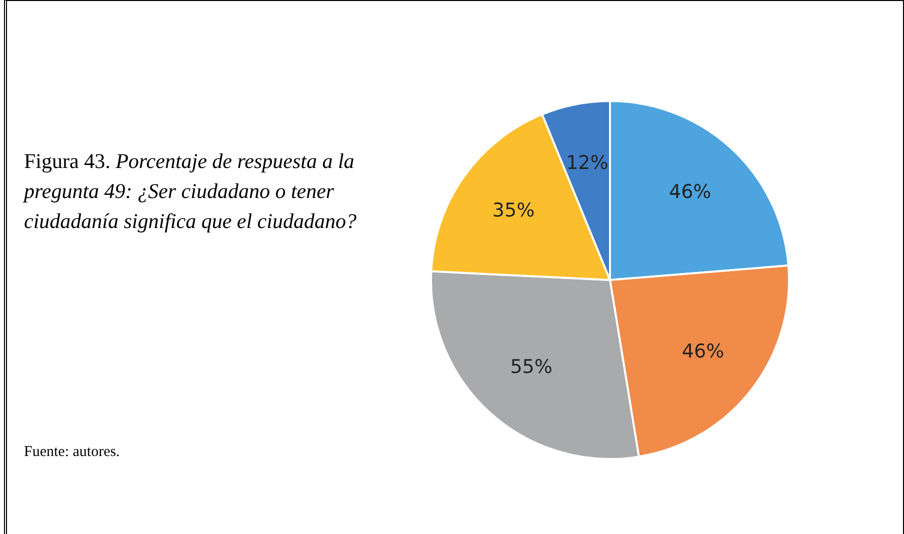 The width and height of the screenshot is (904, 534). I want to click on data-label: 35%, so click(513, 211).